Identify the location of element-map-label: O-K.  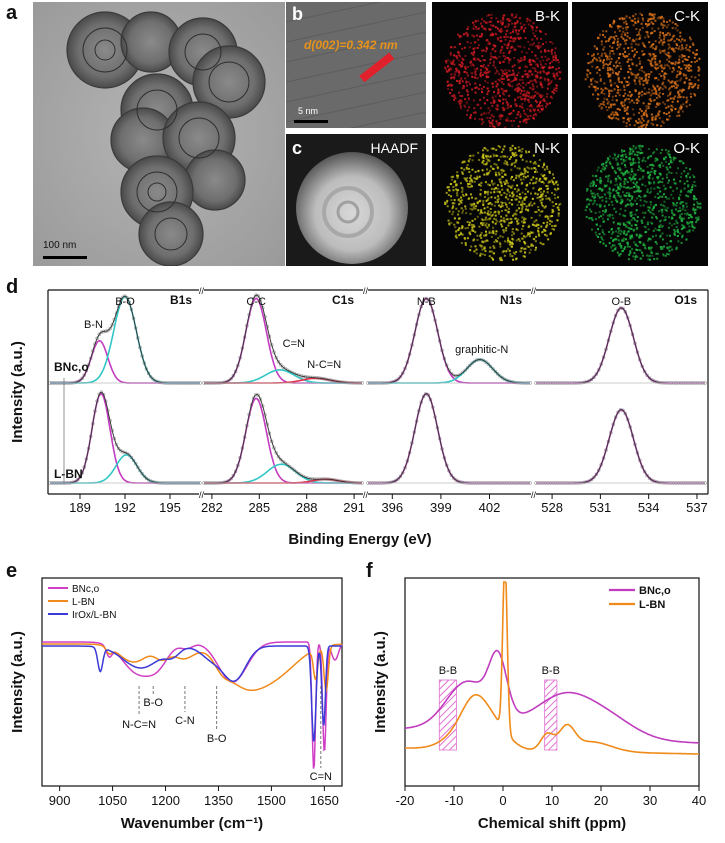
(686, 148).